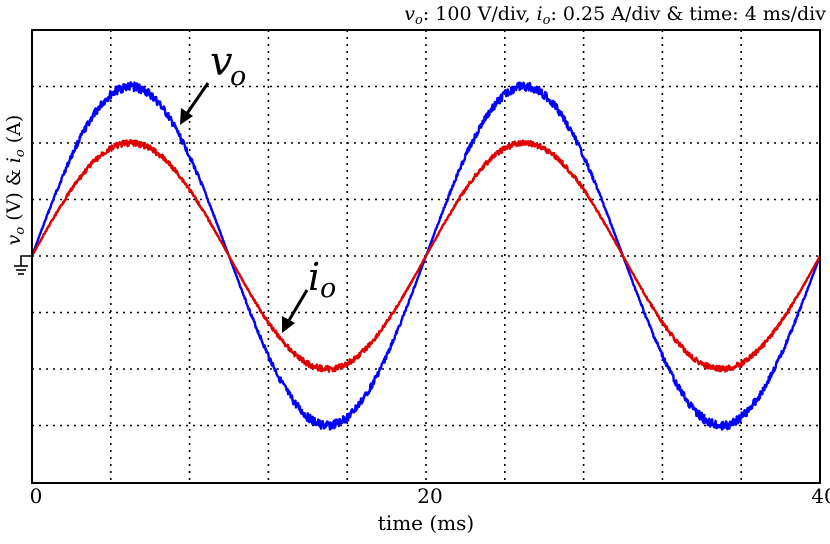  Describe the element at coordinates (688, 14) in the screenshot. I see `header-i-time-scale: : 0.25 A/div & time: 4 ms/div` at that location.